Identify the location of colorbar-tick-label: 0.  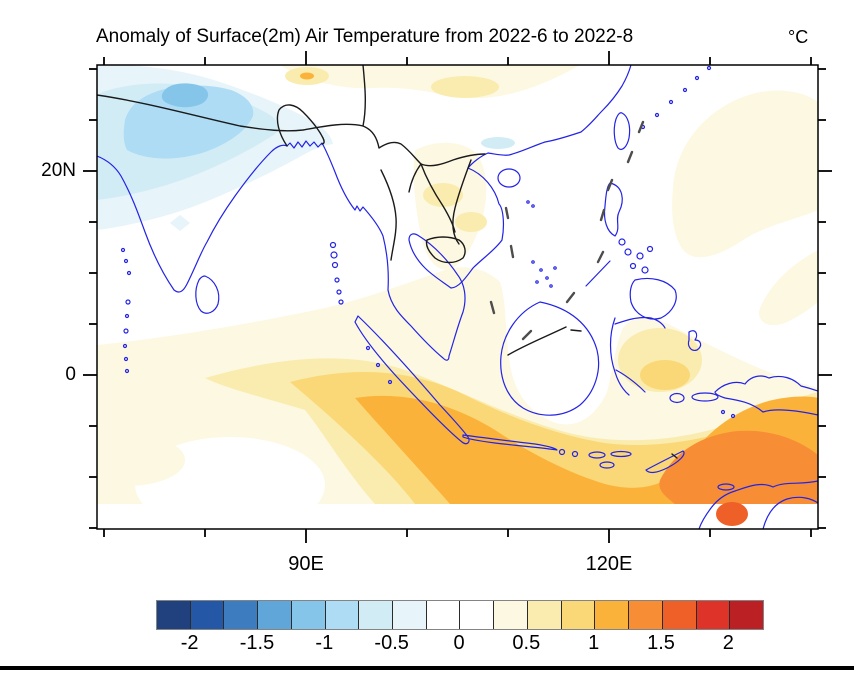
(459, 643).